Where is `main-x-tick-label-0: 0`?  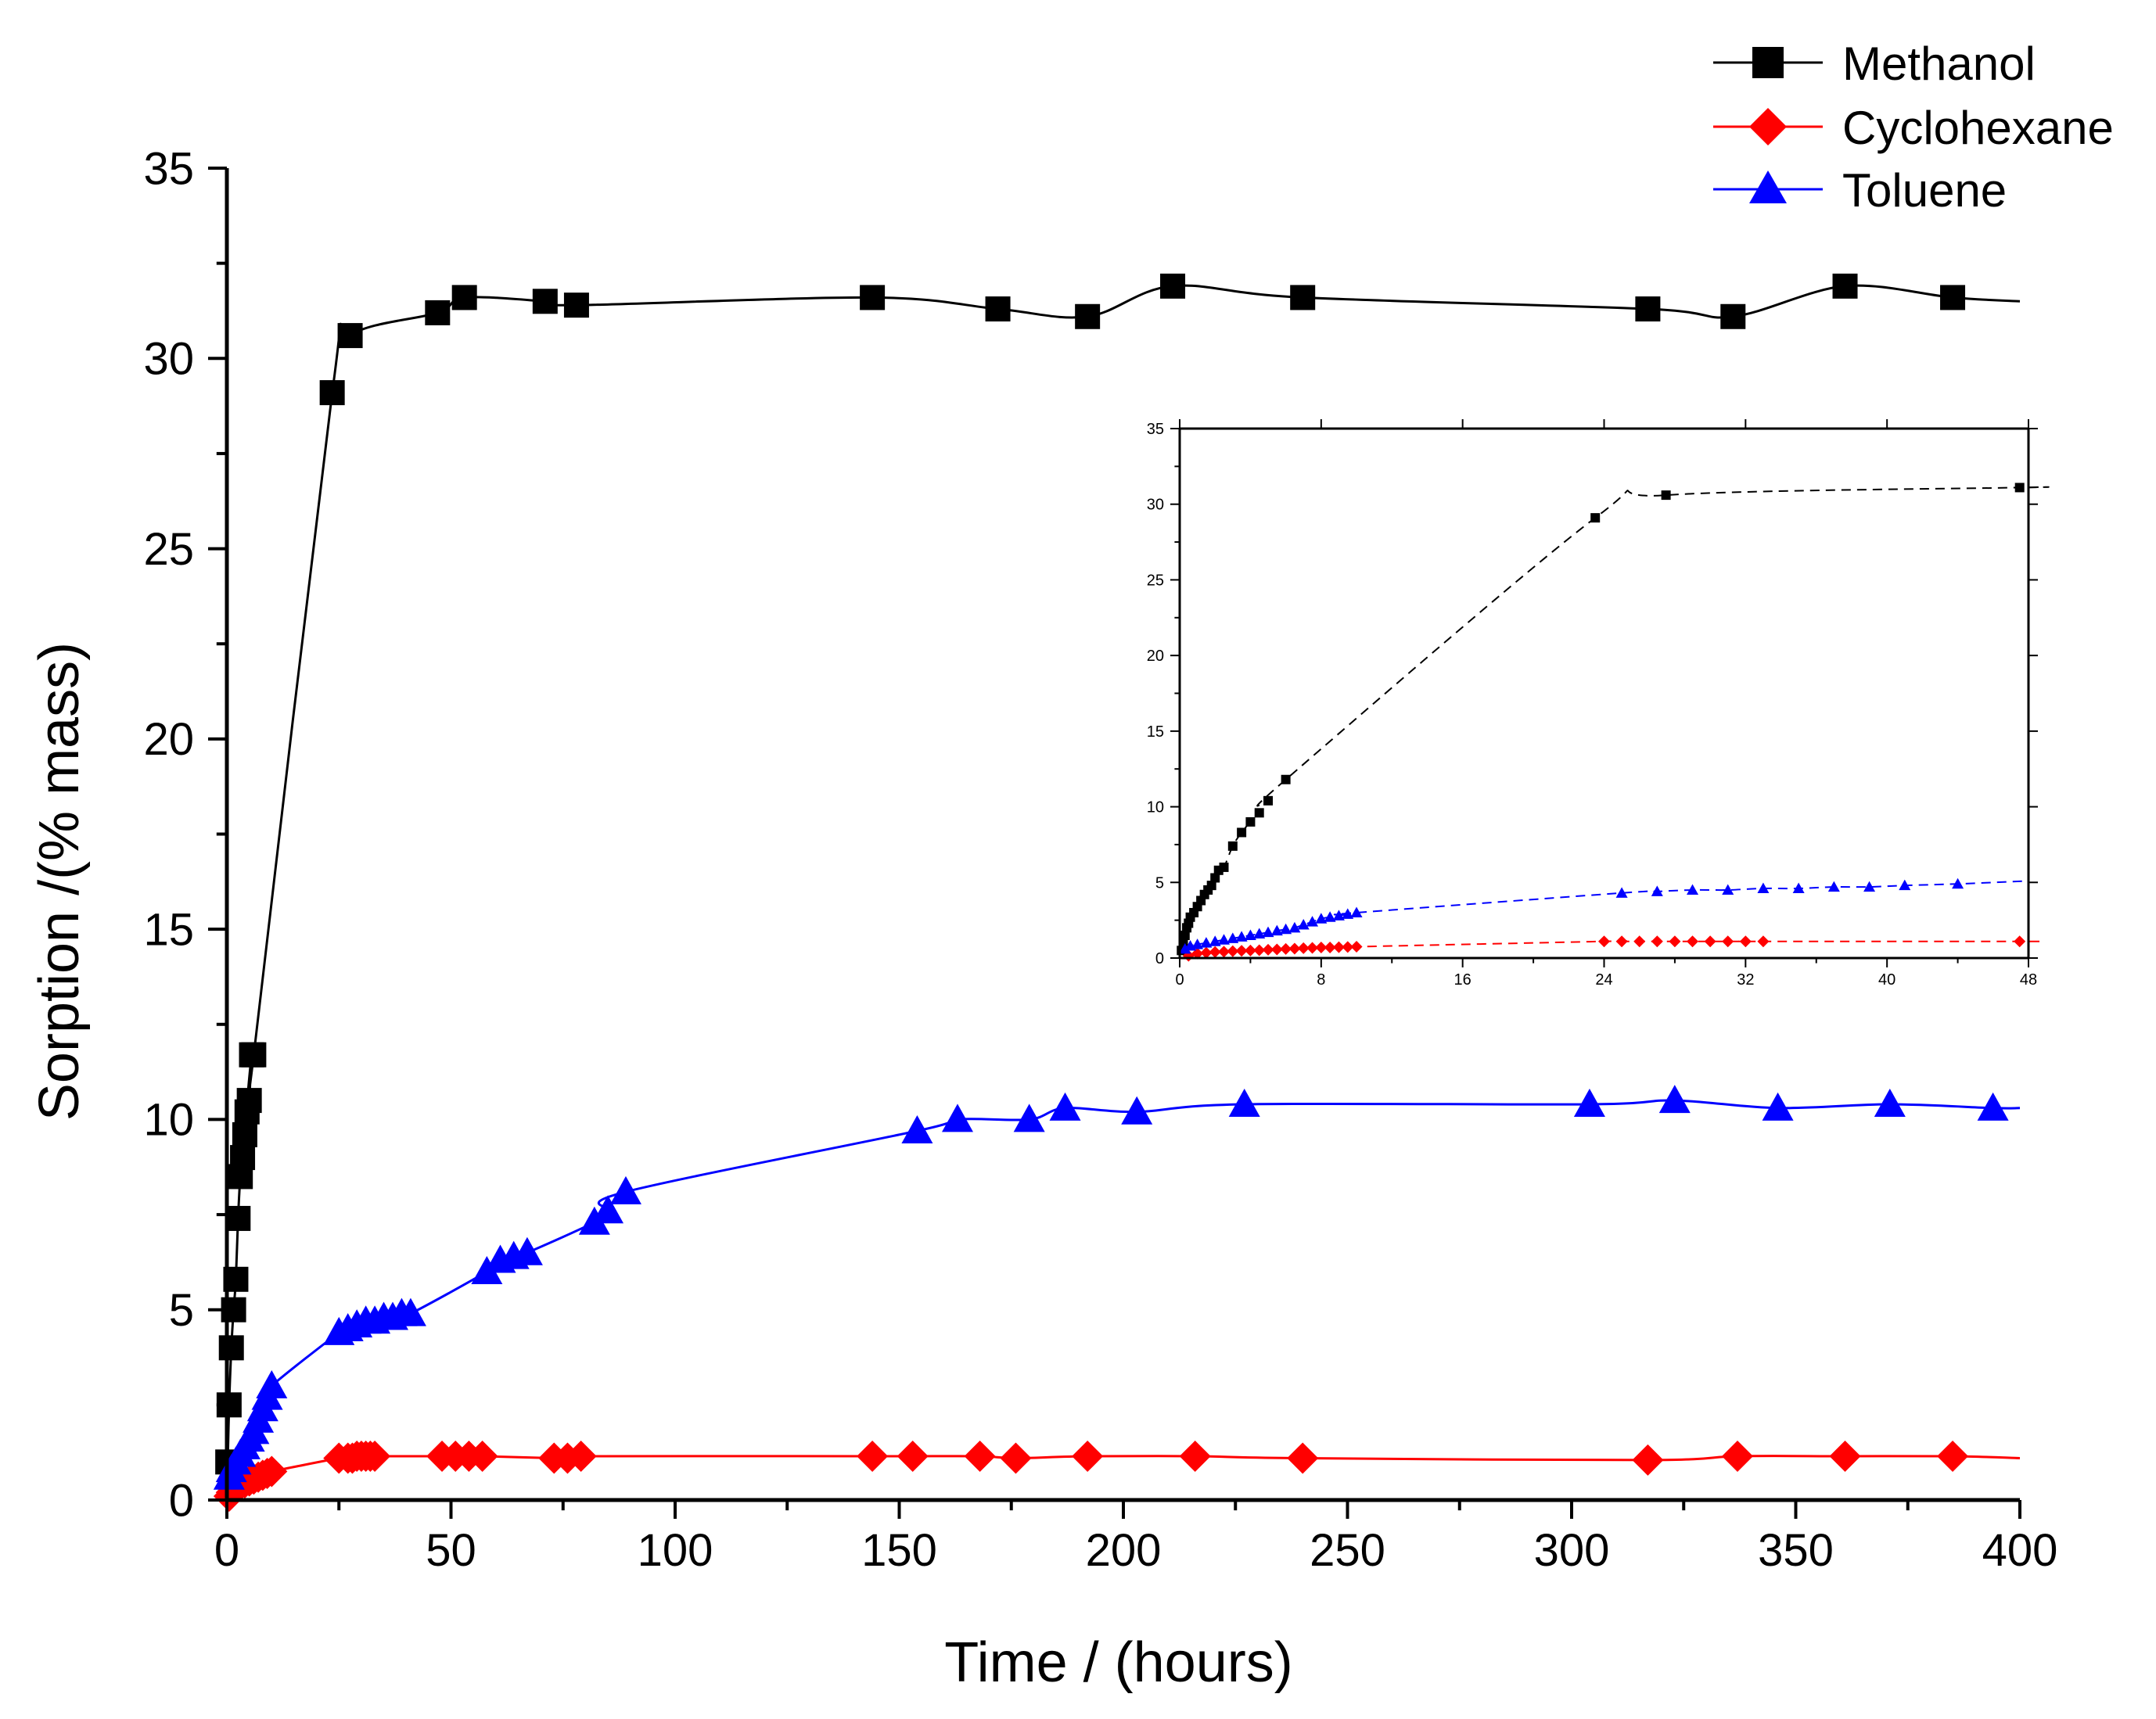 main-x-tick-label-0: 0 is located at coordinates (226, 1550).